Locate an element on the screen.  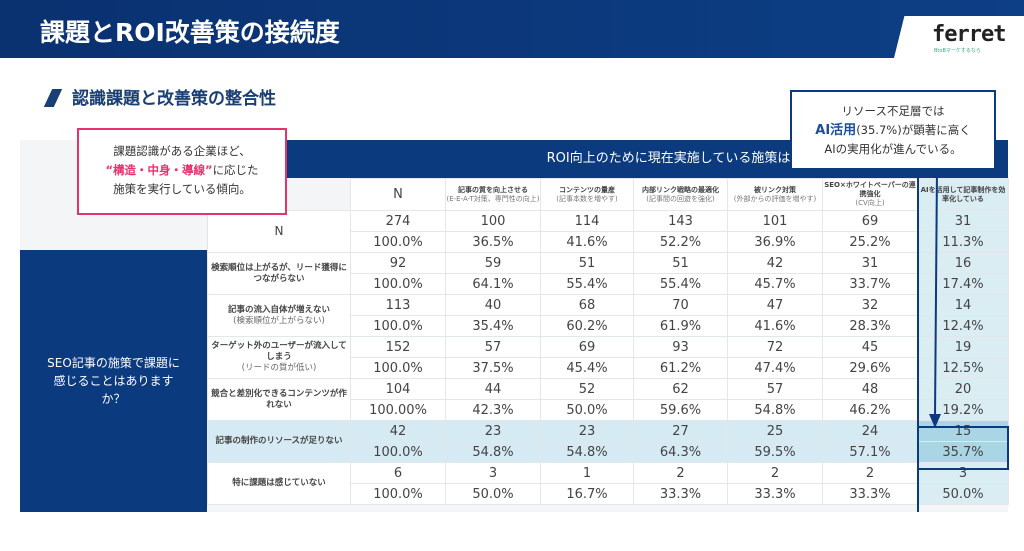
highlight-box is located at coordinates (963, 448).